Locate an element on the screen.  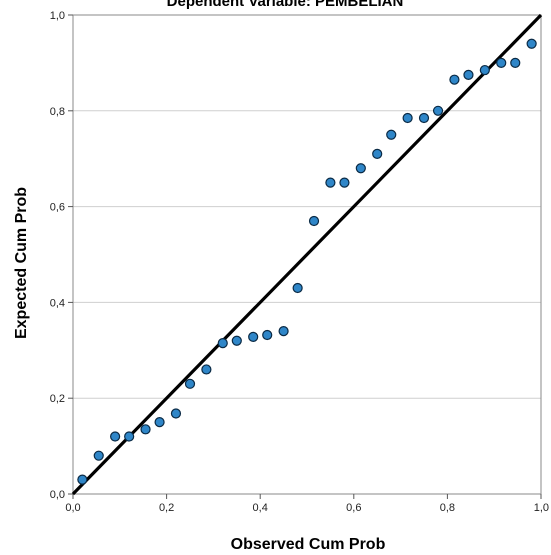
x-tick-label: 0,2 is located at coordinates (166, 508).